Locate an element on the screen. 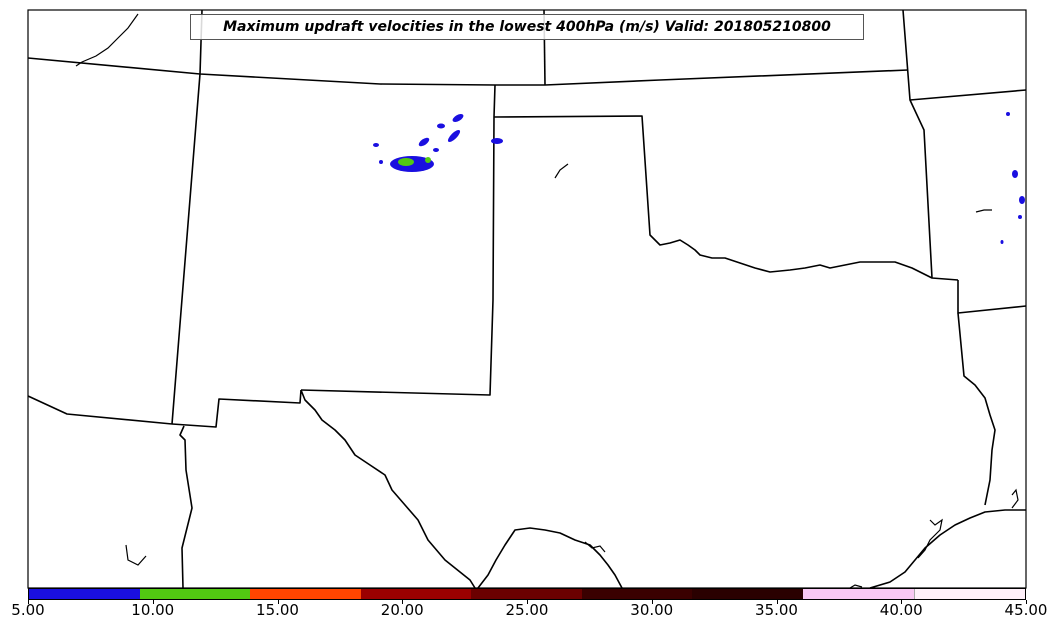 The height and width of the screenshot is (633, 1060). missouri-arkansas-line is located at coordinates (968, 95).